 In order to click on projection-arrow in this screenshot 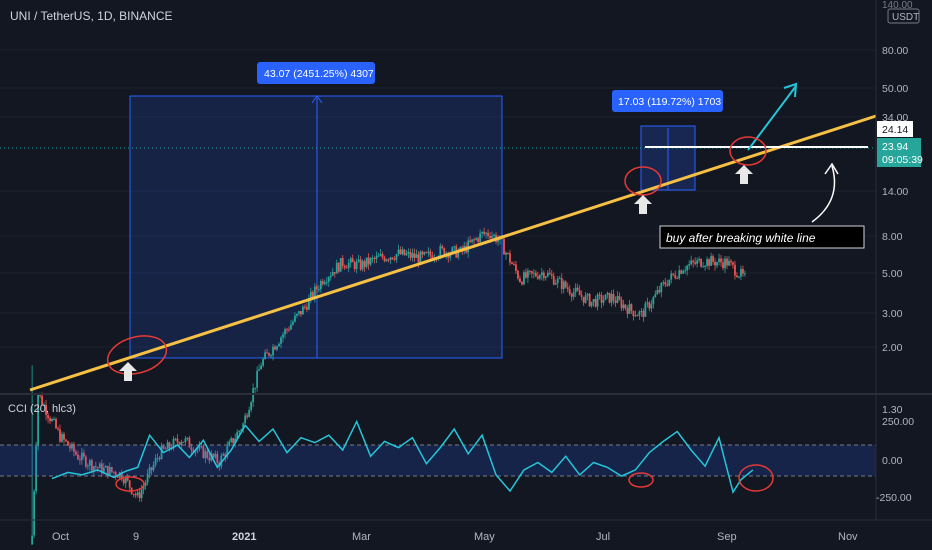, I will do `click(772, 118)`.